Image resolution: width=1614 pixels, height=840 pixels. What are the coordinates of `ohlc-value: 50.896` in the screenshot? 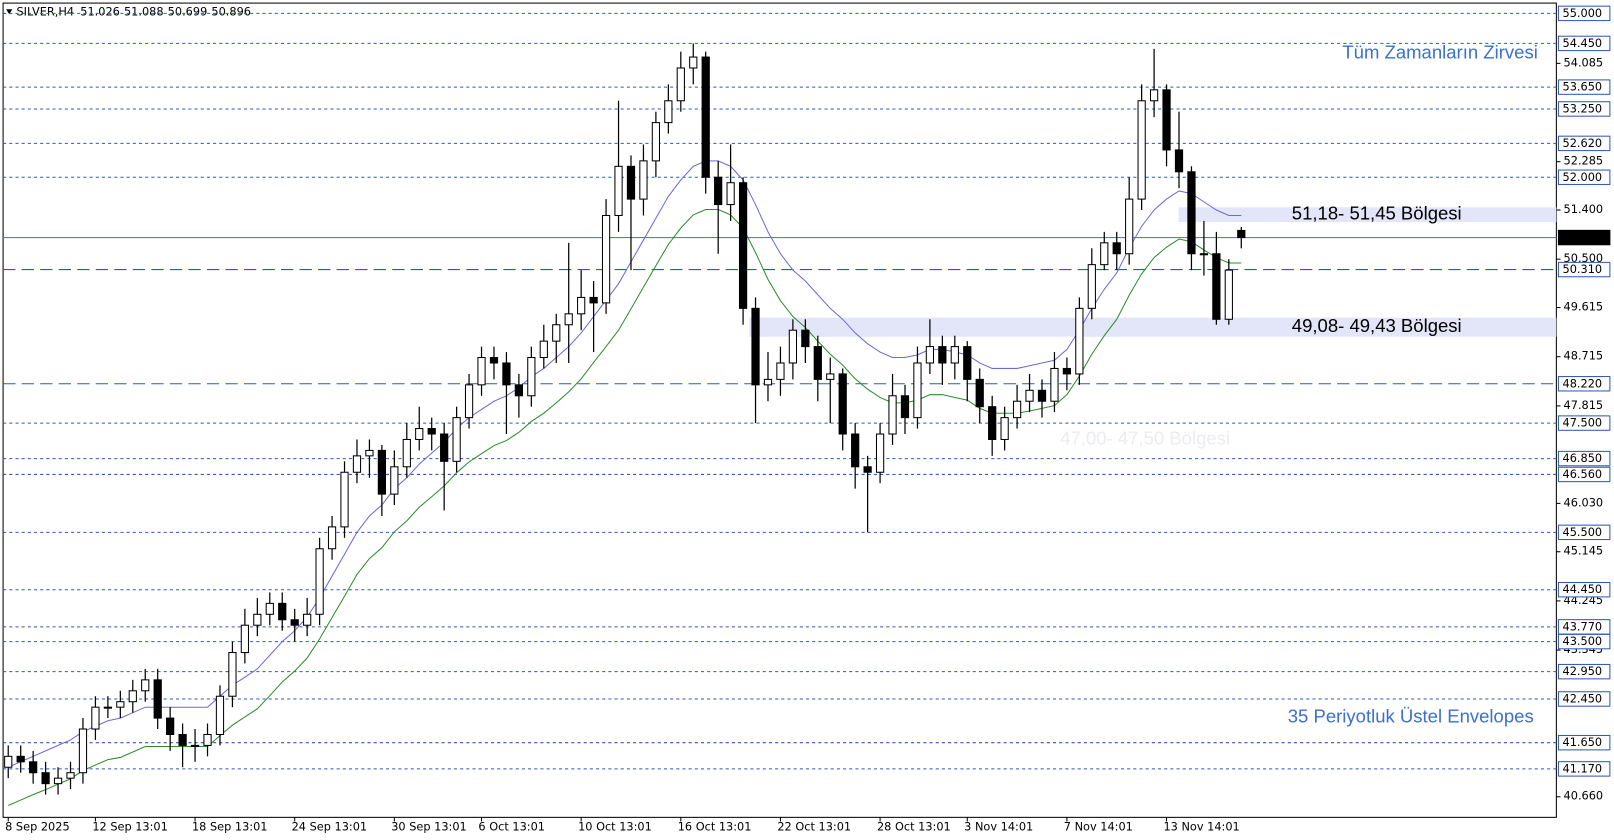 It's located at (231, 11).